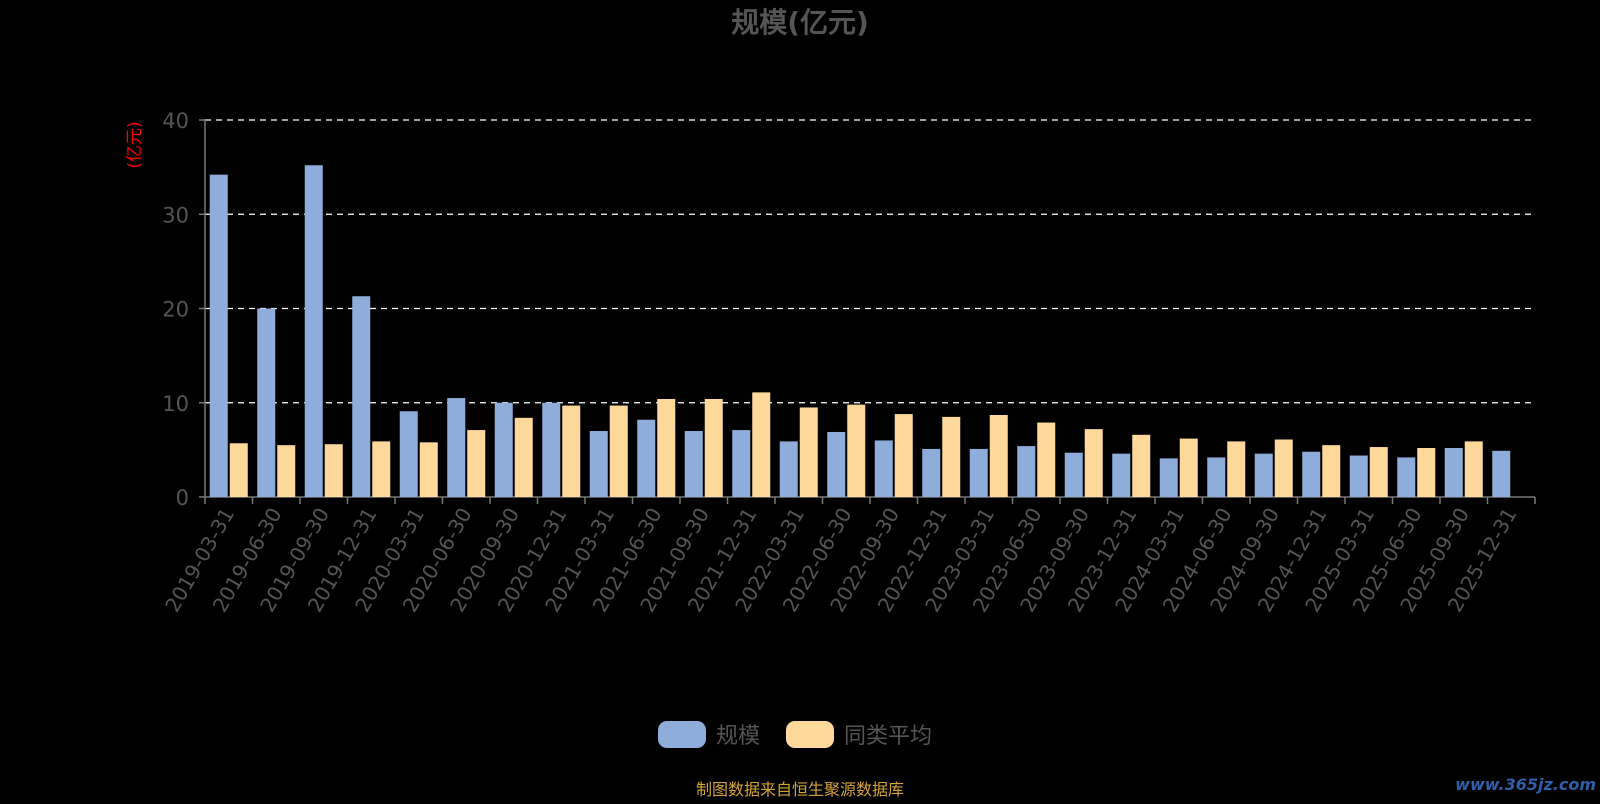  I want to click on chart-title: 规模(亿元), so click(800, 22).